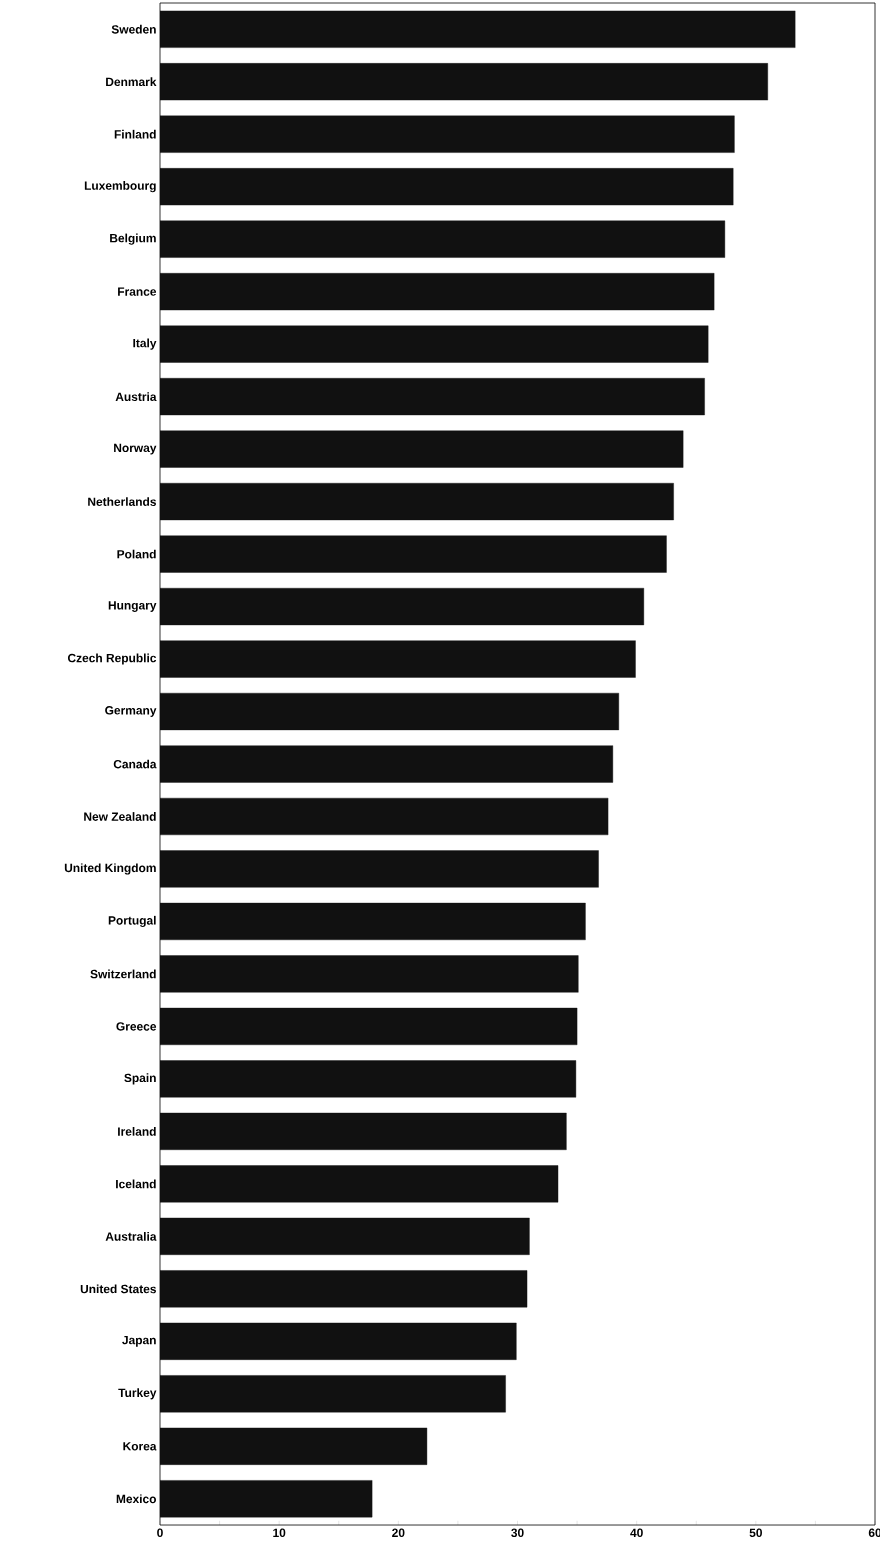 The width and height of the screenshot is (880, 1557). What do you see at coordinates (112, 659) in the screenshot?
I see `y-tick-label: Czech Republic` at bounding box center [112, 659].